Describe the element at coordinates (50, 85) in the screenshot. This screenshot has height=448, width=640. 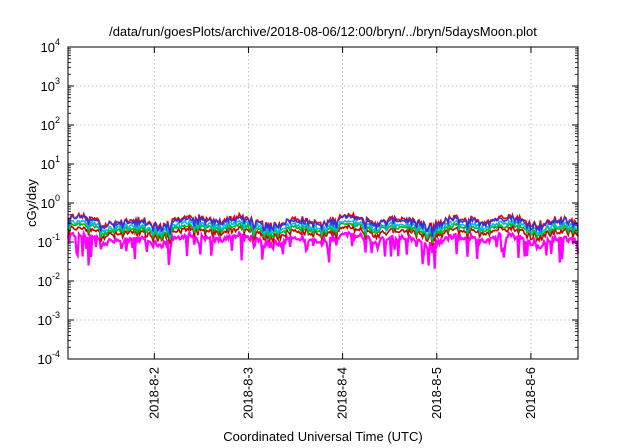
I see `y-tick-label: 10³` at that location.